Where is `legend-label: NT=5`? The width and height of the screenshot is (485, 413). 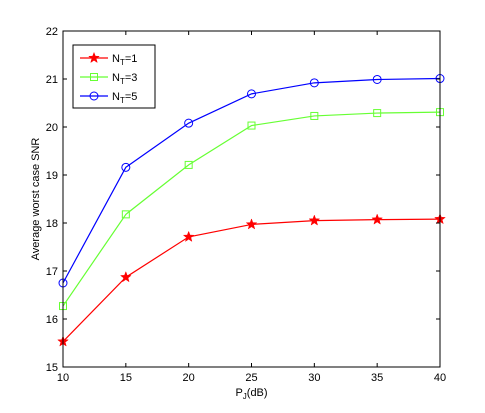 legend-label: NT=5 is located at coordinates (124, 98).